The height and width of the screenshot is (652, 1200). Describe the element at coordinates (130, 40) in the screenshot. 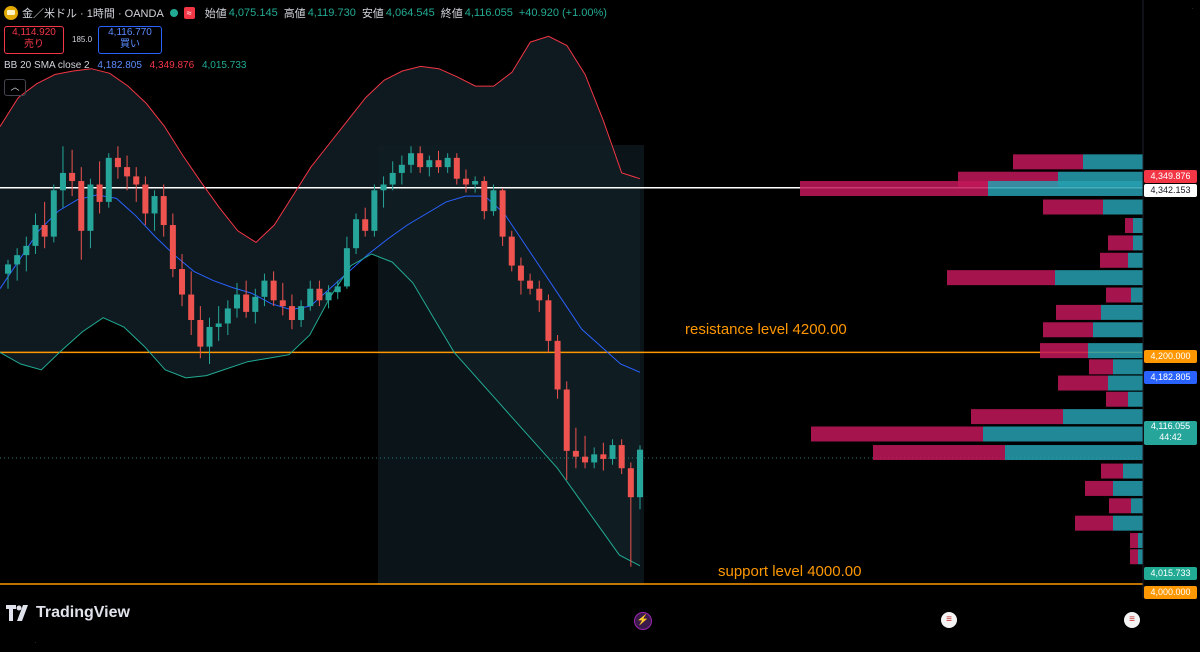

I see `buy-button: 4,116.770 買い` at that location.